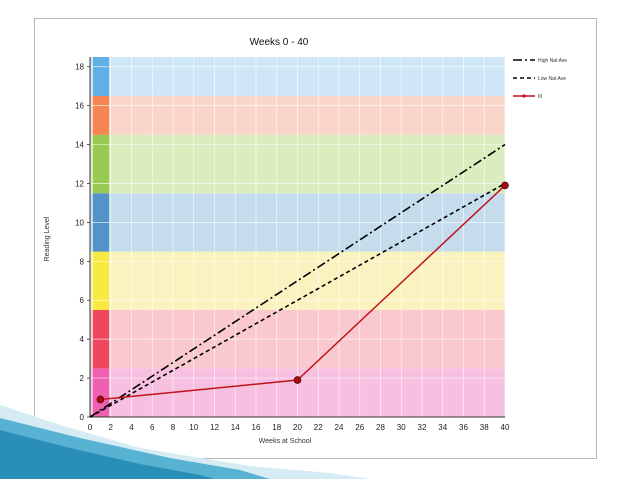 The image size is (638, 479). Describe the element at coordinates (79, 183) in the screenshot. I see `y-tick-label-12: 12` at that location.